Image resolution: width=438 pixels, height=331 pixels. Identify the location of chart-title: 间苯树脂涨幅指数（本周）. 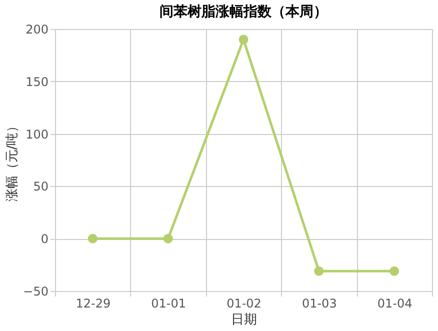
(244, 12).